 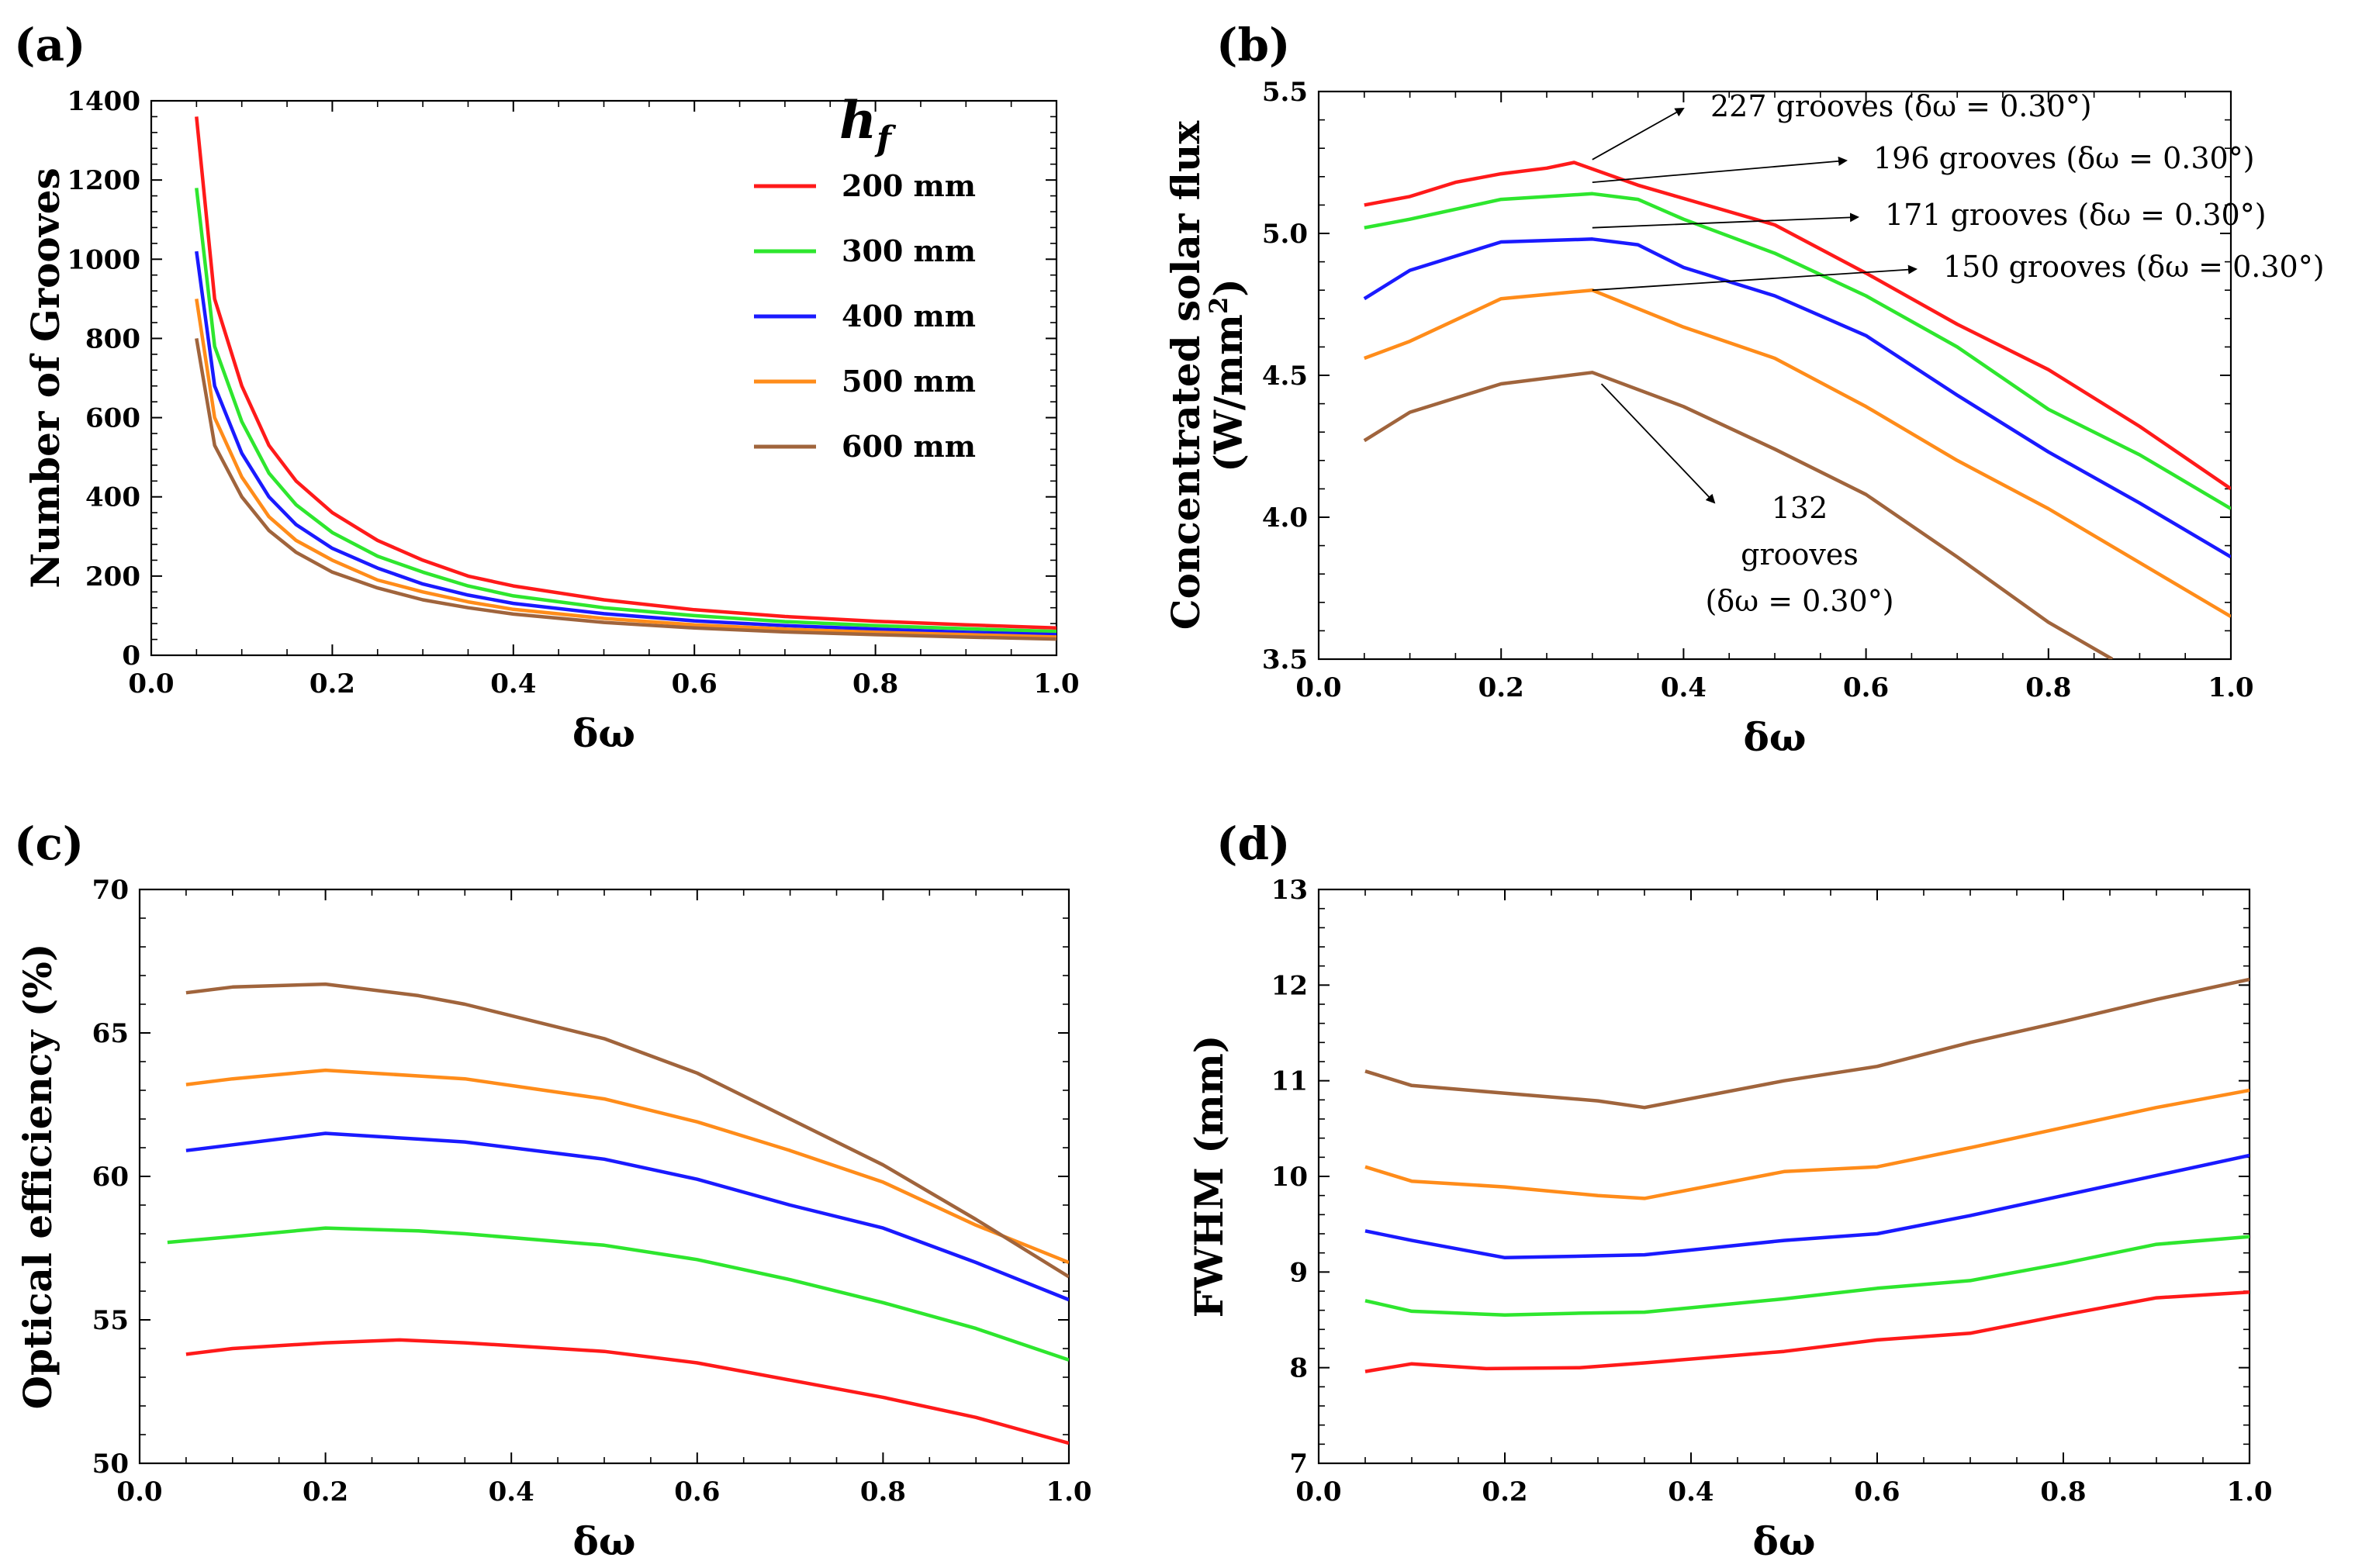 I want to click on units-close: ), so click(x=1228, y=287).